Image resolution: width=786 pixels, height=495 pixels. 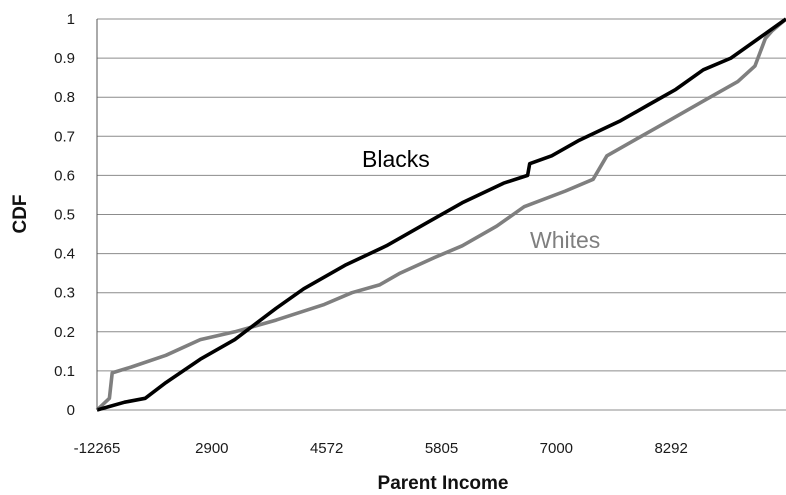 What do you see at coordinates (64, 97) in the screenshot?
I see `y-tick-label: 0.8` at bounding box center [64, 97].